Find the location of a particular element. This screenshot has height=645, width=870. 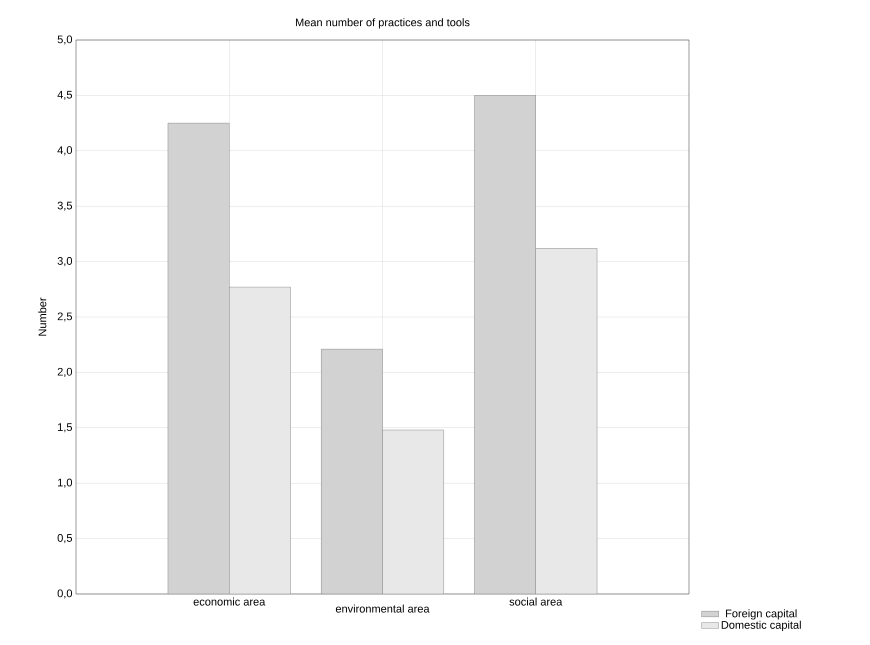

x-tick-label: environmental area is located at coordinates (383, 608).